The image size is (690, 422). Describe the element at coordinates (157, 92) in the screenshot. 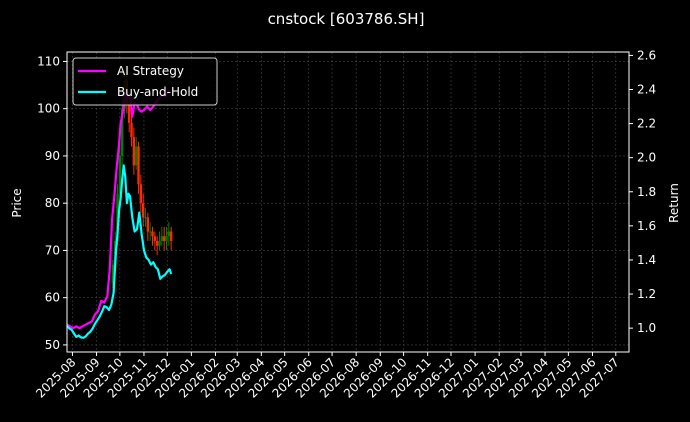

I see `legend-label: Buy-and-Hold` at that location.